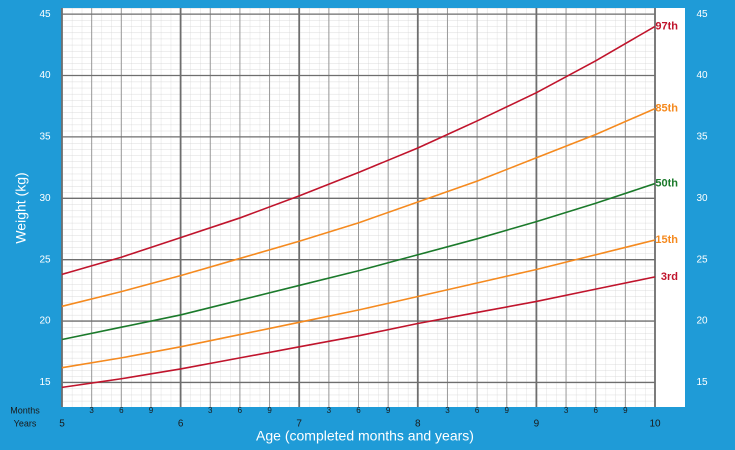 This screenshot has height=450, width=735. Describe the element at coordinates (45, 198) in the screenshot. I see `y-tick-label: 30` at that location.